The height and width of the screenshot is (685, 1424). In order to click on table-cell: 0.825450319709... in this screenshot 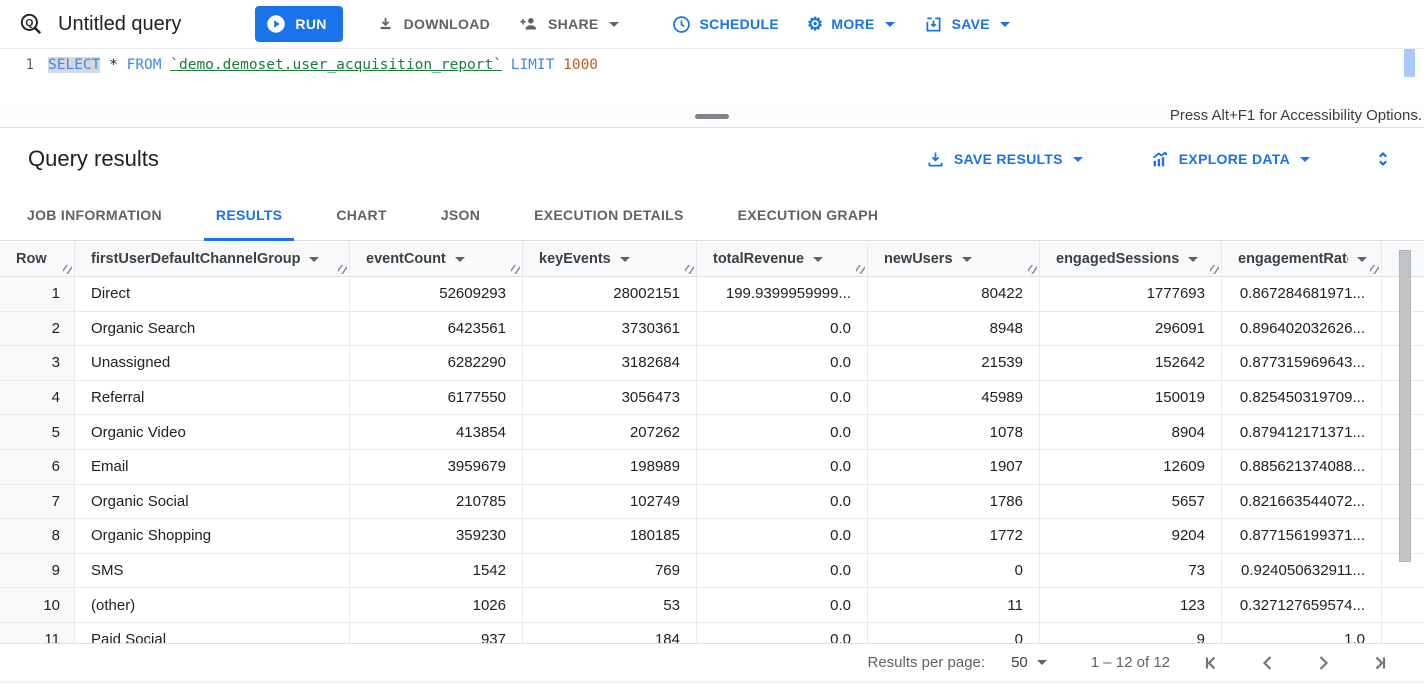, I will do `click(1302, 397)`.